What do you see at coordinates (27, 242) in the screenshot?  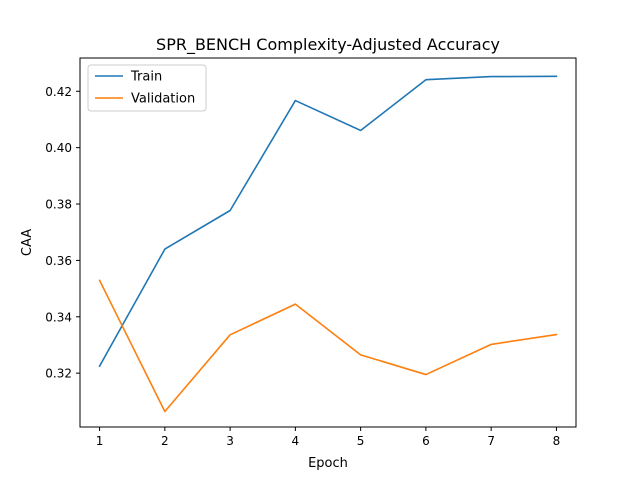 I see `y-axis-label: CAA` at bounding box center [27, 242].